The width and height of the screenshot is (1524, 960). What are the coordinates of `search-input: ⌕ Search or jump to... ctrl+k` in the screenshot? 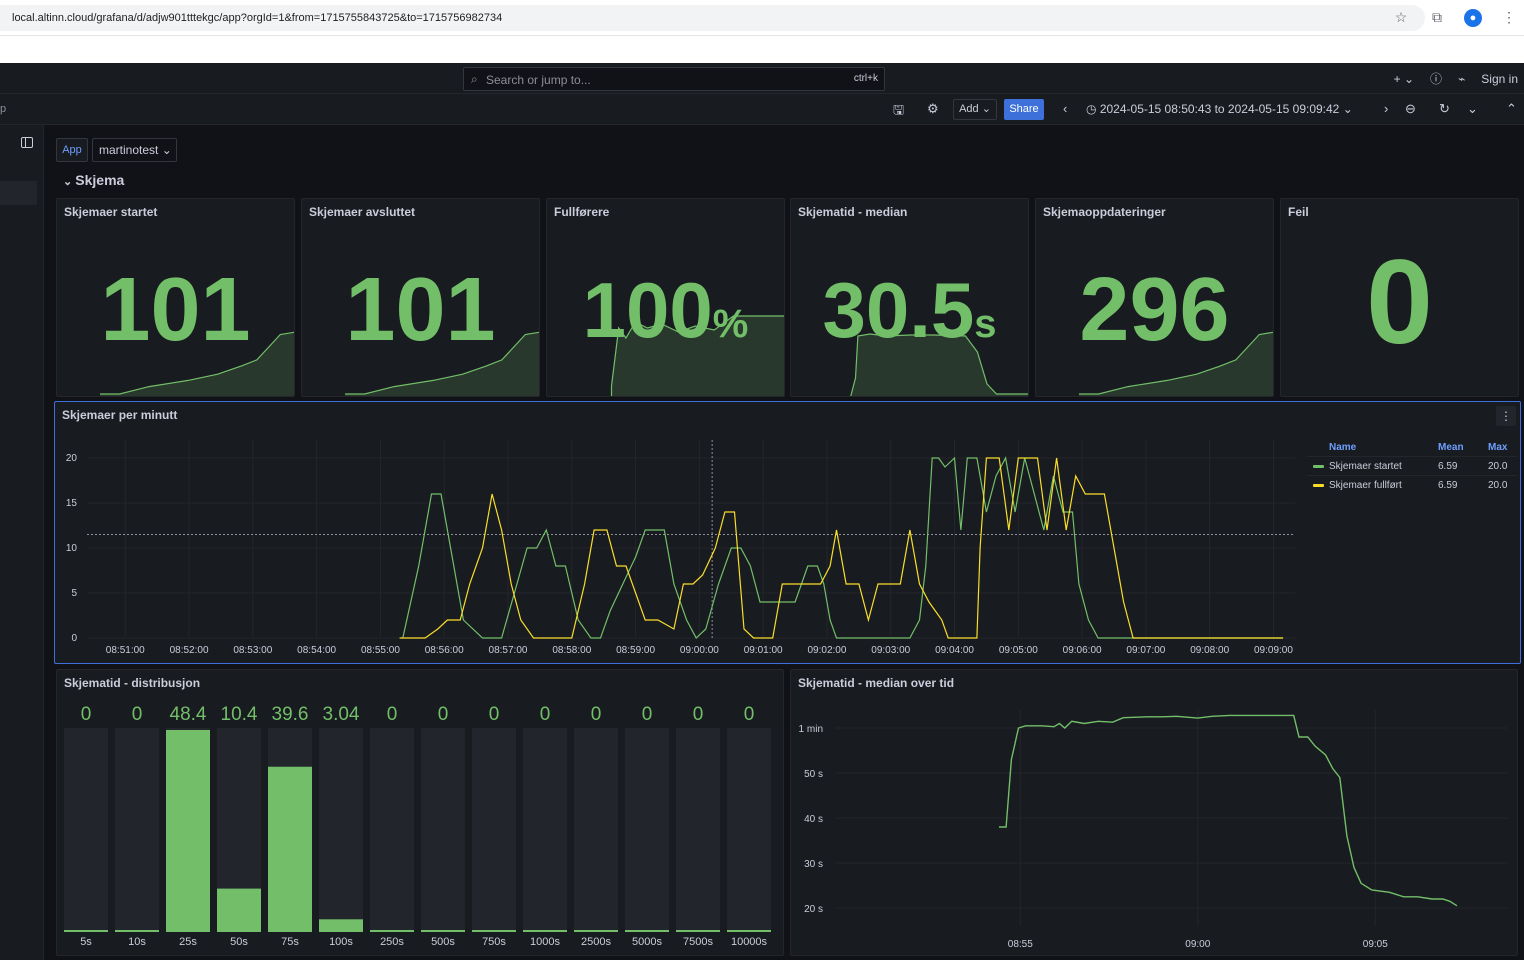 It's located at (674, 79).